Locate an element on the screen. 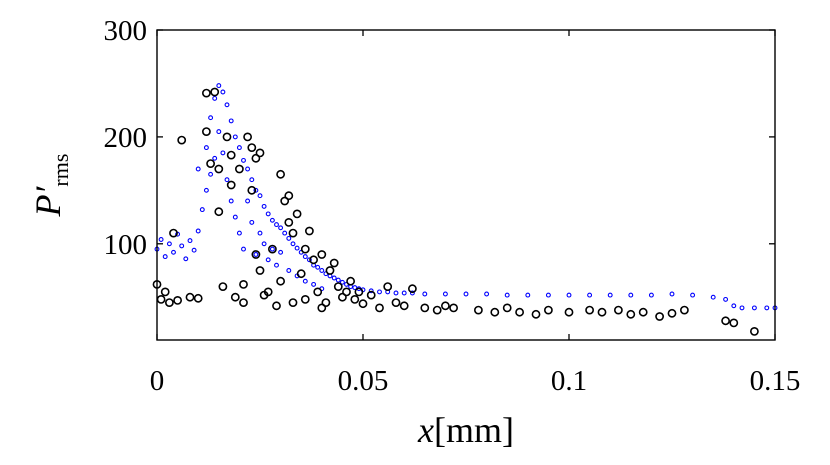 This screenshot has height=465, width=830. y-axis-label: P′rms is located at coordinates (50, 186).